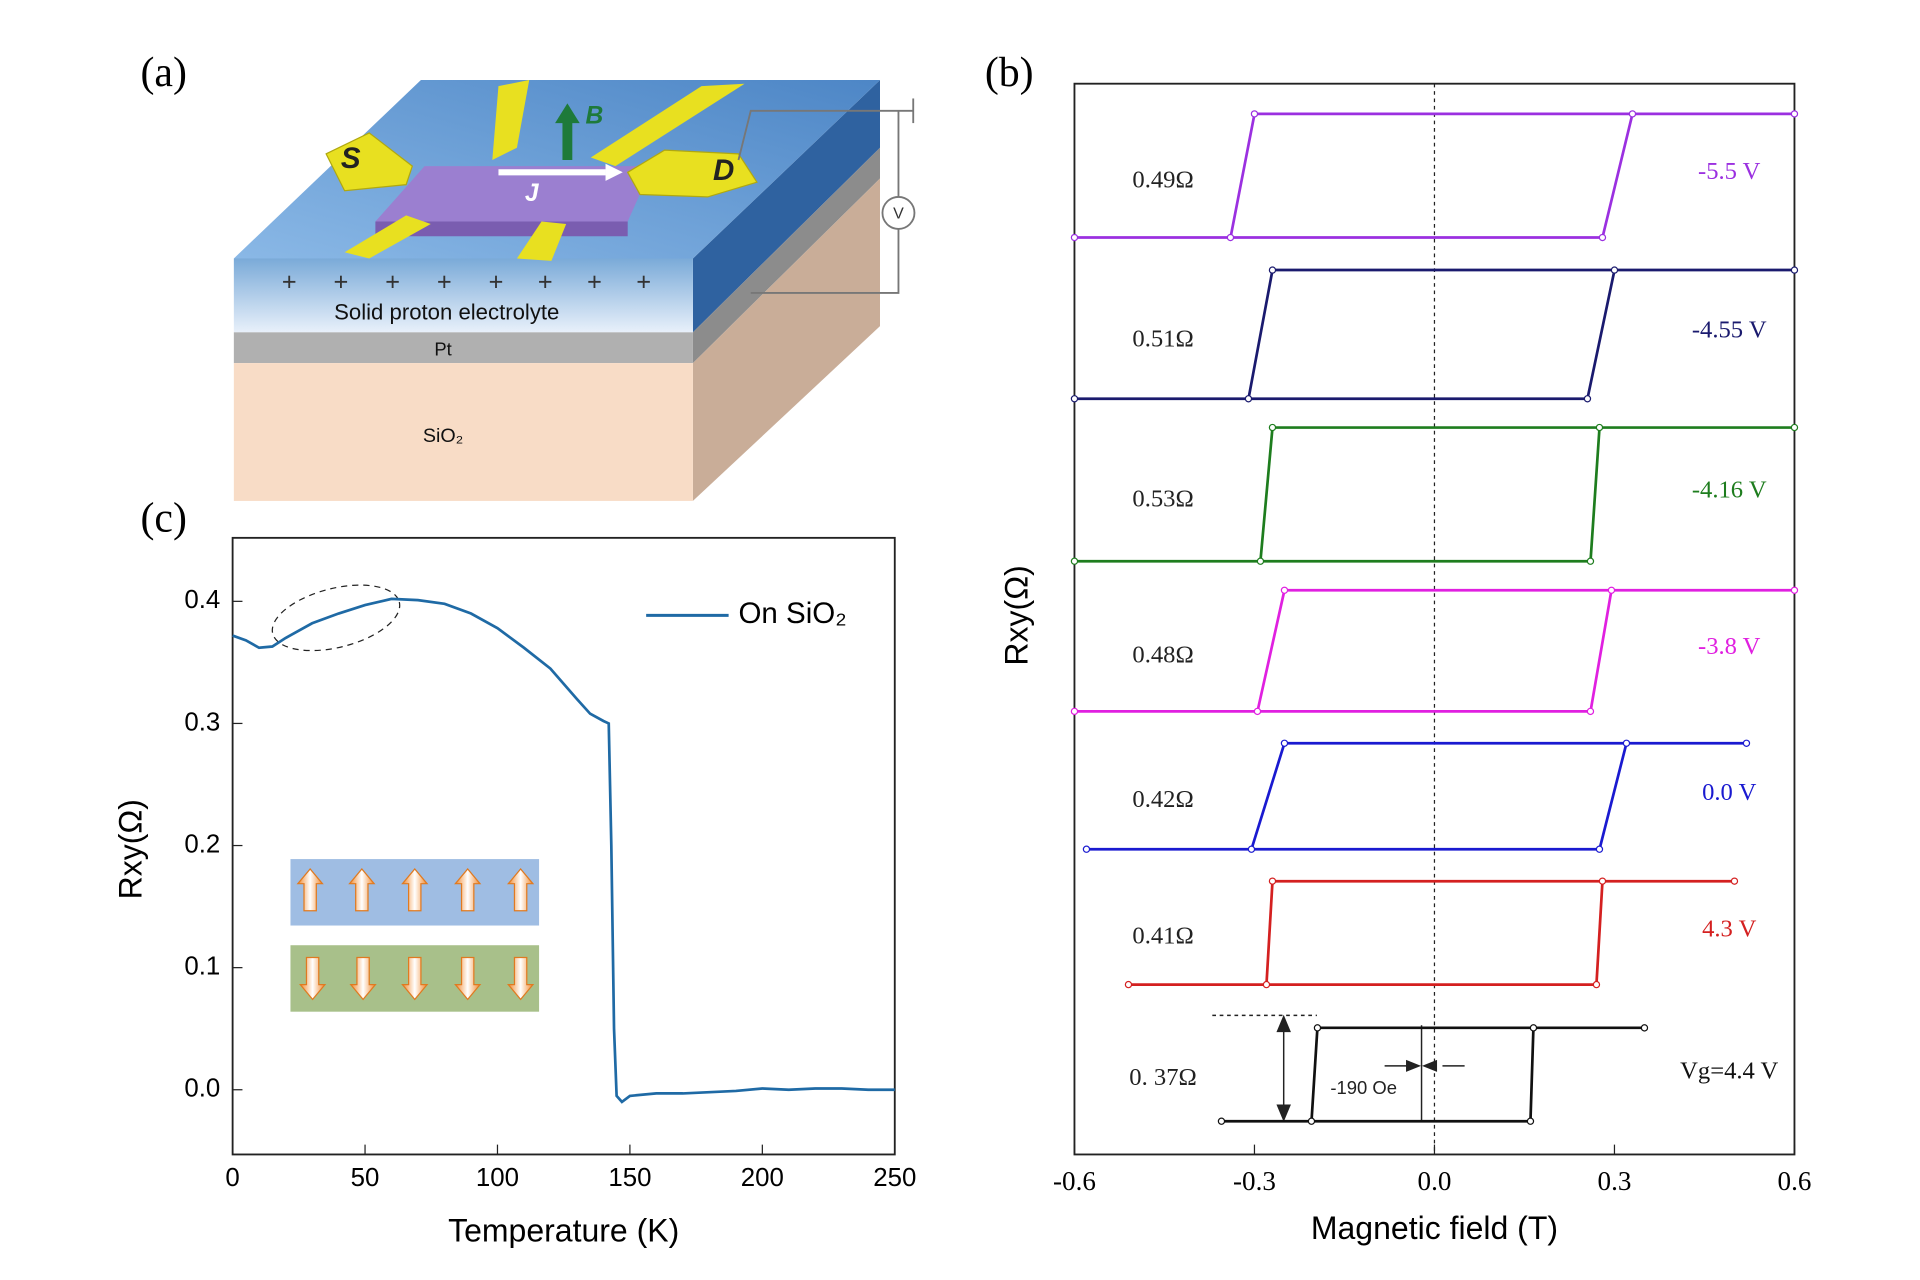 Image resolution: width=1920 pixels, height=1280 pixels. I want to click on x-tick-label: 150, so click(629, 1178).